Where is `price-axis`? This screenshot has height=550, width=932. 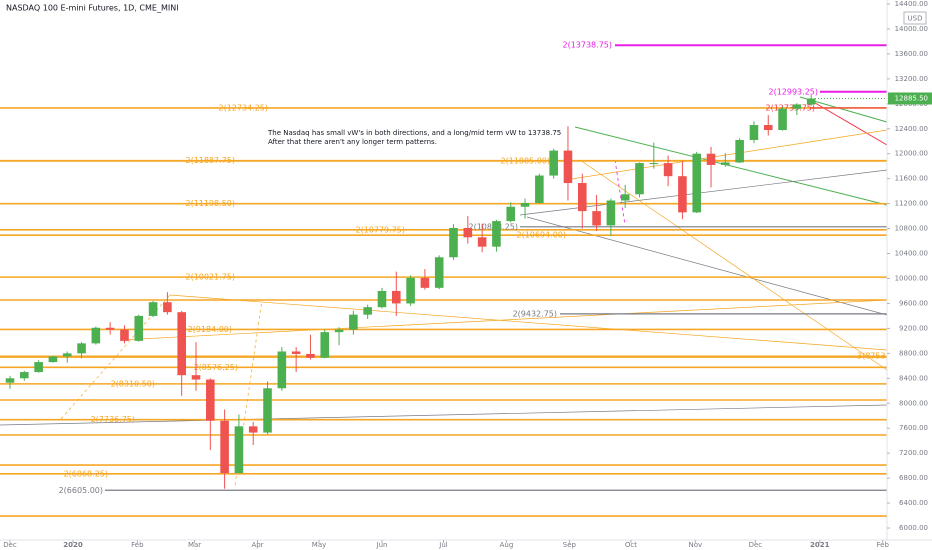 price-axis is located at coordinates (909, 275).